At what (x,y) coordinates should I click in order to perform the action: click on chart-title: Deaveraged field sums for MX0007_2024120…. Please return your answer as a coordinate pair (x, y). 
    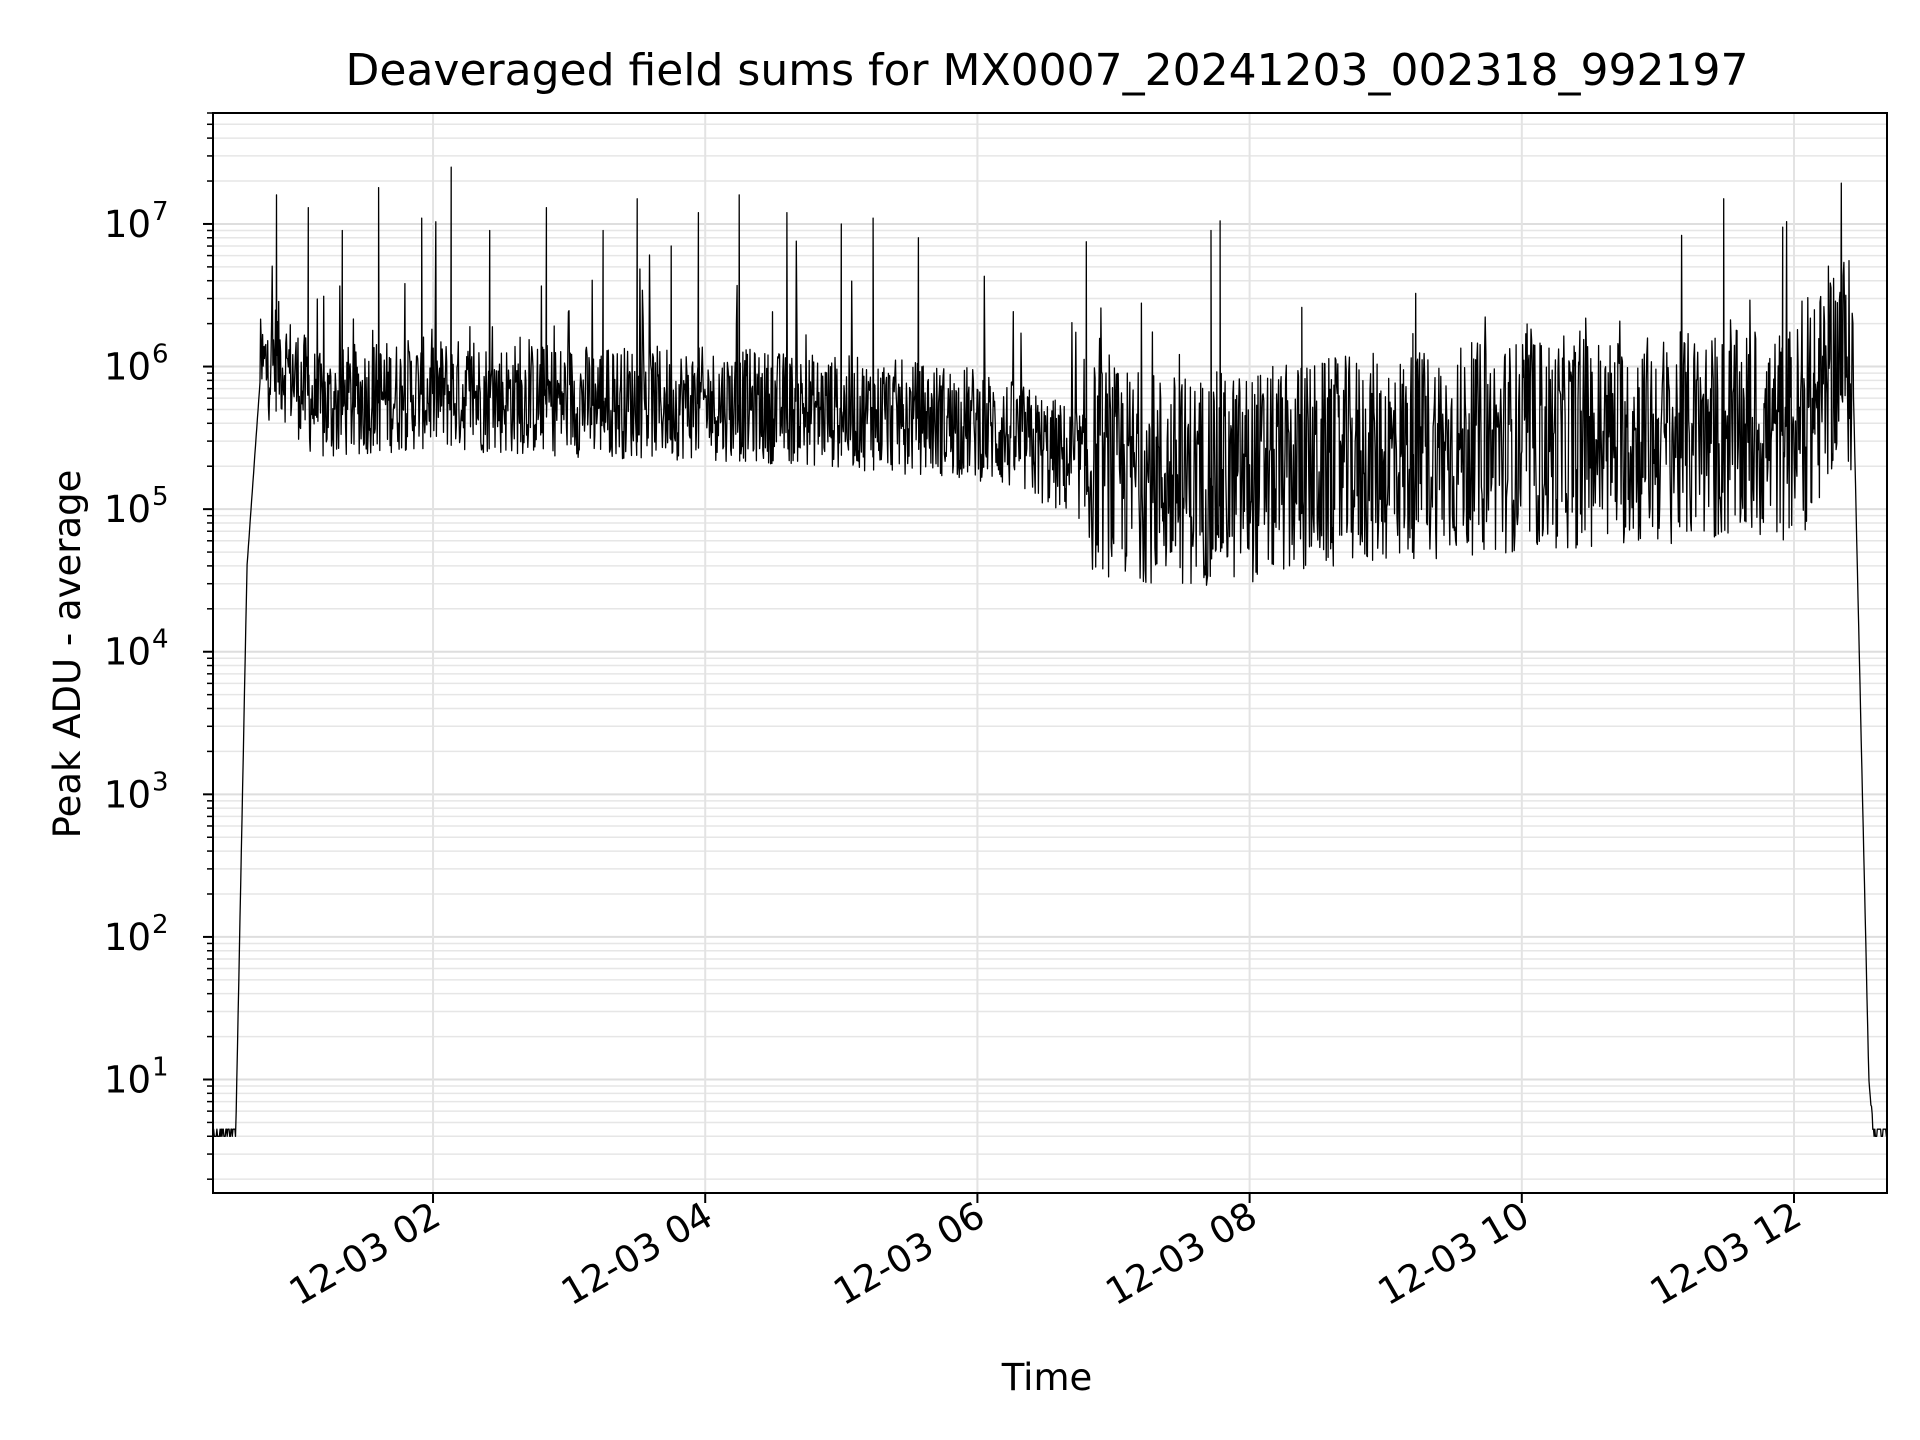
    Looking at the image, I should click on (1047, 70).